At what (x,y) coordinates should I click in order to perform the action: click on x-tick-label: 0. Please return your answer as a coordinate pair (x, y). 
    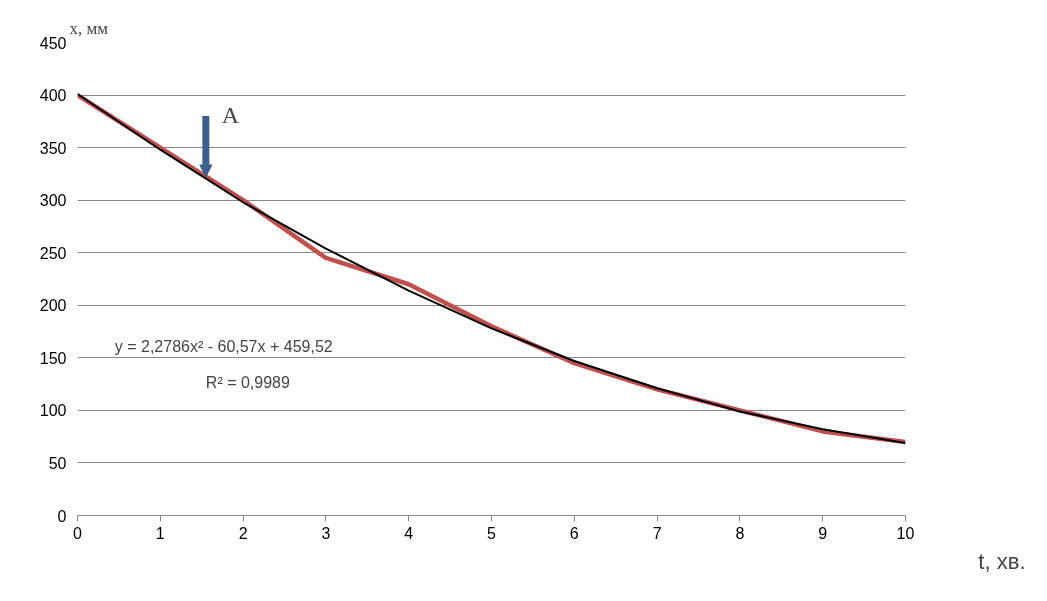
    Looking at the image, I should click on (78, 533).